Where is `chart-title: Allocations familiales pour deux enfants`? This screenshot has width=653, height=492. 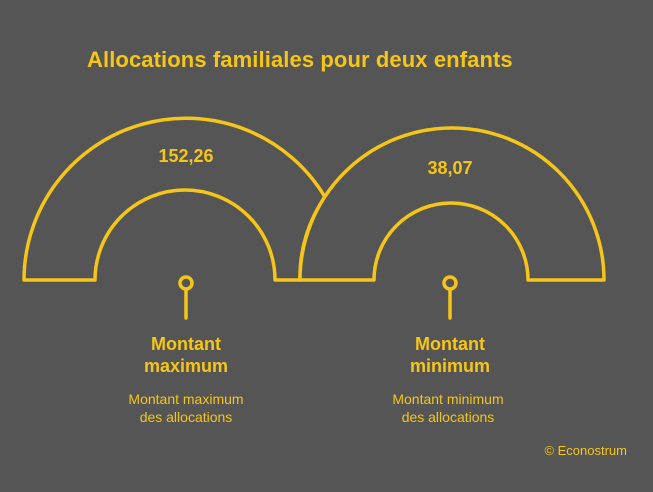 chart-title: Allocations familiales pour deux enfants is located at coordinates (300, 59).